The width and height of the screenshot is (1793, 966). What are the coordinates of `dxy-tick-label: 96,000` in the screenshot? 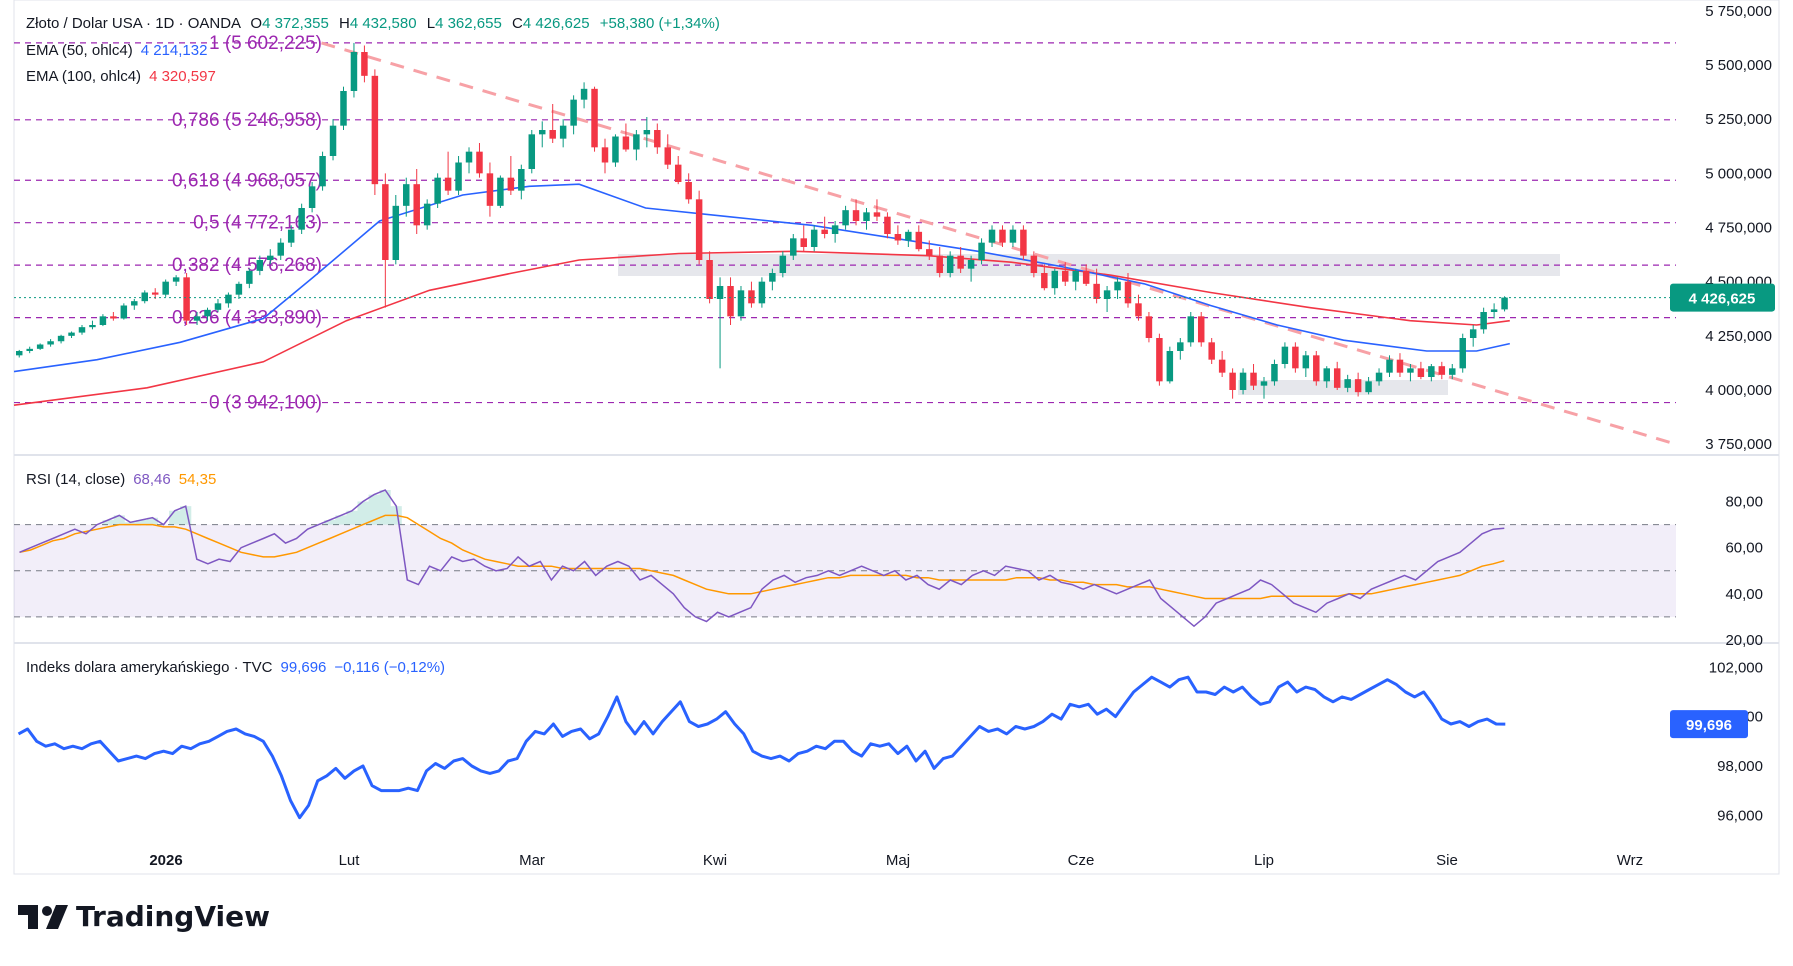 It's located at (1740, 815).